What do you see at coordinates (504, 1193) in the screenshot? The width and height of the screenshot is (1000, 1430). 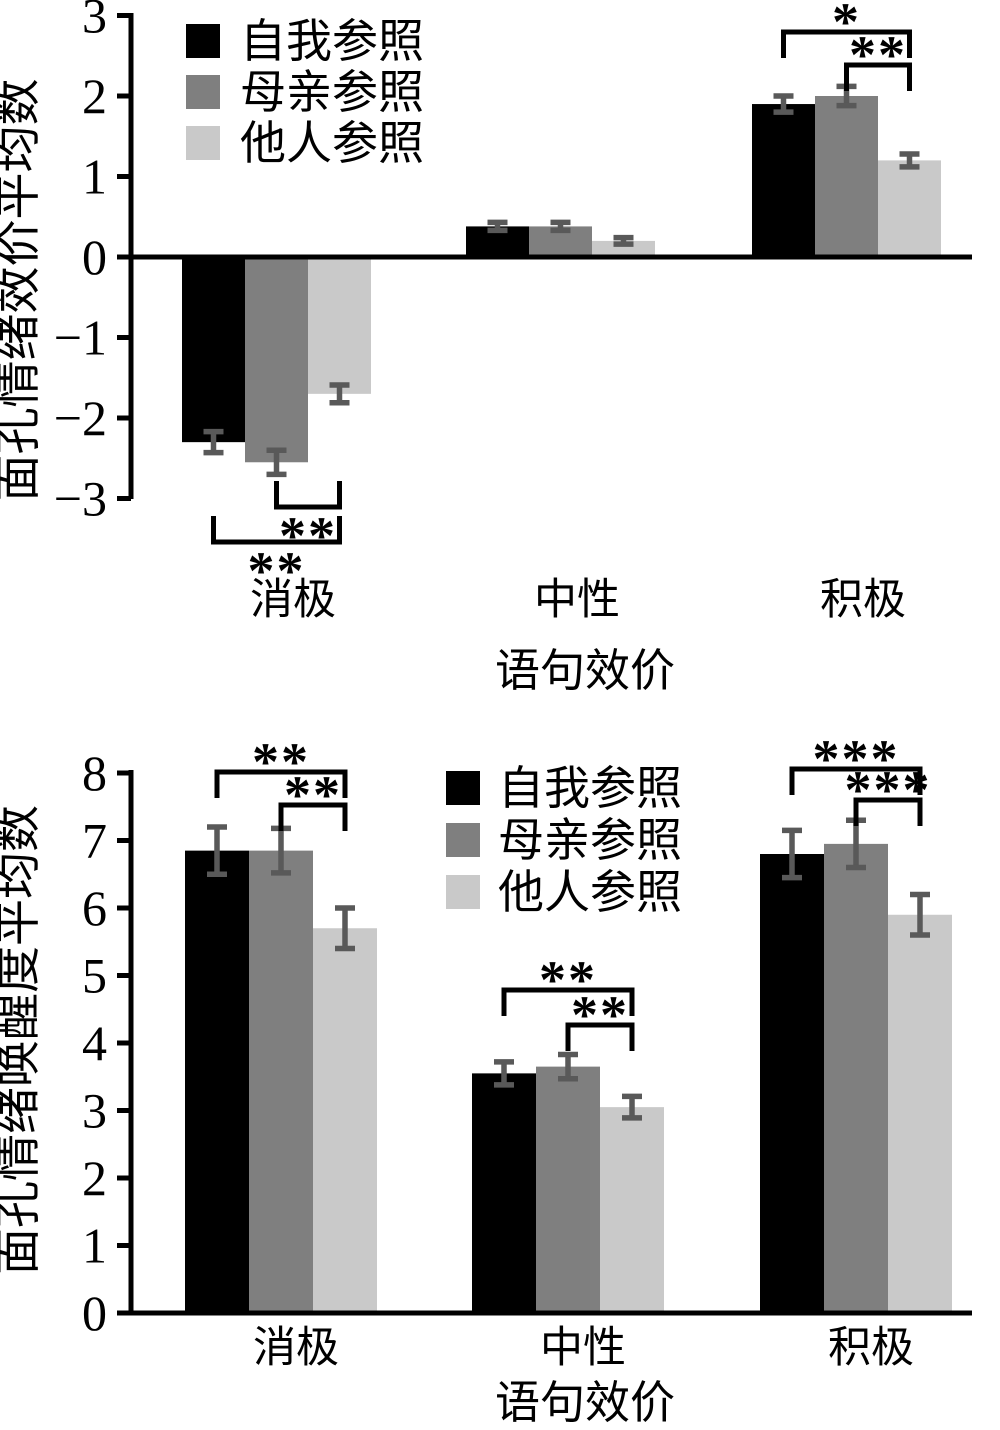 I see `bar-自我参照-中性` at bounding box center [504, 1193].